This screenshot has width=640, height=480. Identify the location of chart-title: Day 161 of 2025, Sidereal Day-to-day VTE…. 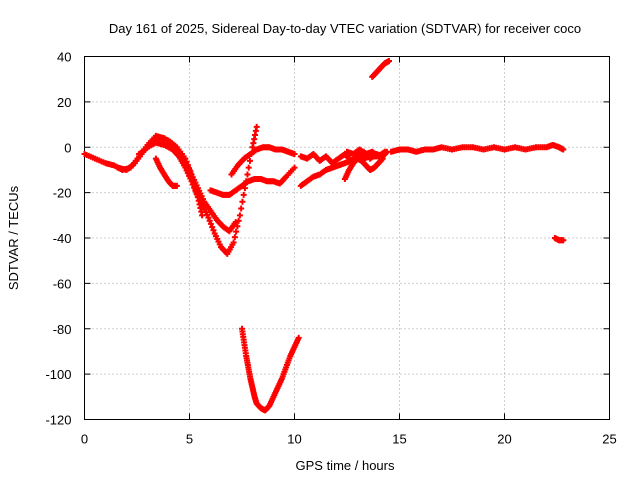
(345, 28).